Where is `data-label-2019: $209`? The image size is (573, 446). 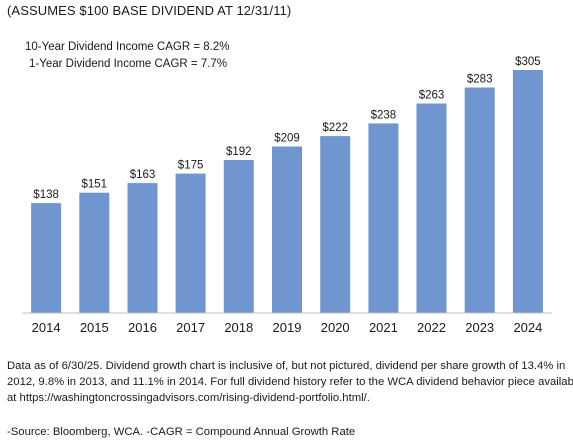 data-label-2019: $209 is located at coordinates (287, 139).